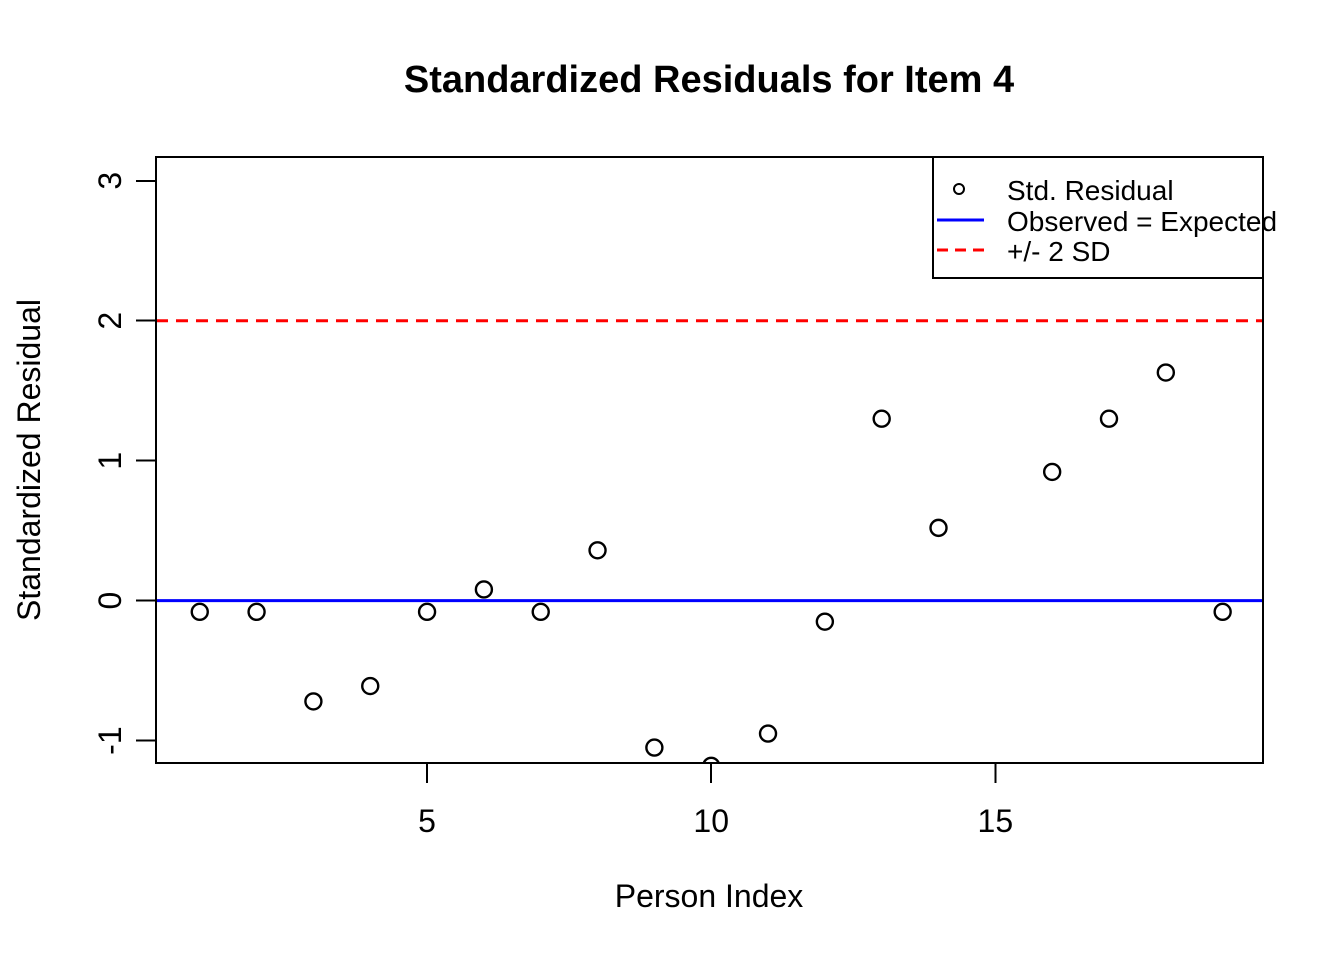 Image resolution: width=1344 pixels, height=960 pixels. What do you see at coordinates (110, 181) in the screenshot?
I see `y-tick-label: 3` at bounding box center [110, 181].